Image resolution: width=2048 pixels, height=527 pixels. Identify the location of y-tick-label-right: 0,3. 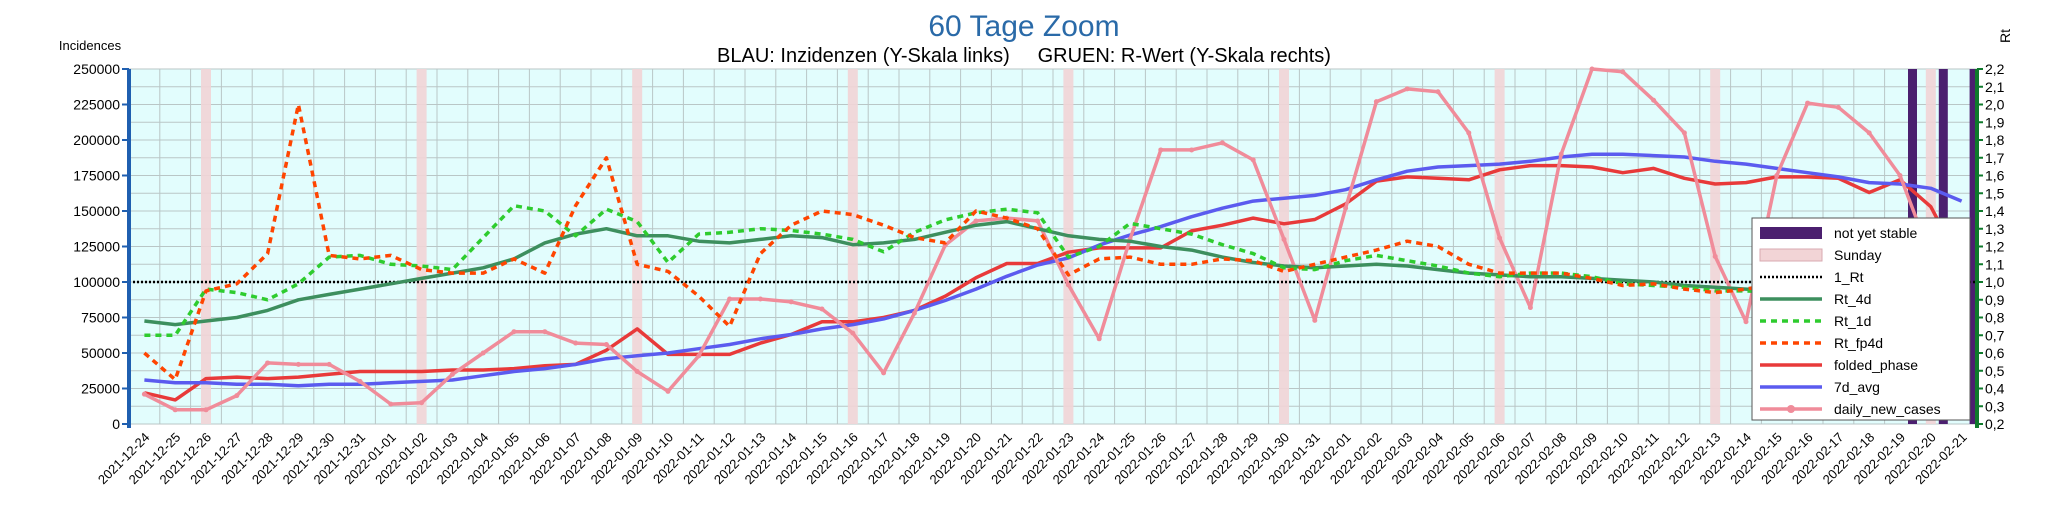
(1995, 406).